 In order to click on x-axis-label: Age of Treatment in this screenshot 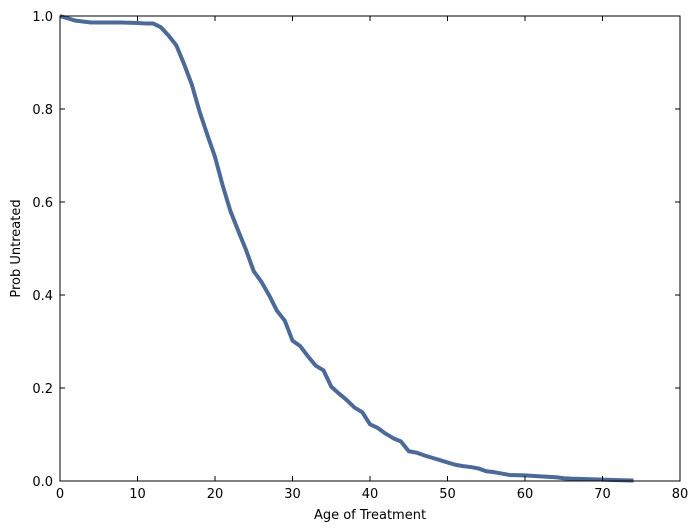, I will do `click(370, 515)`.